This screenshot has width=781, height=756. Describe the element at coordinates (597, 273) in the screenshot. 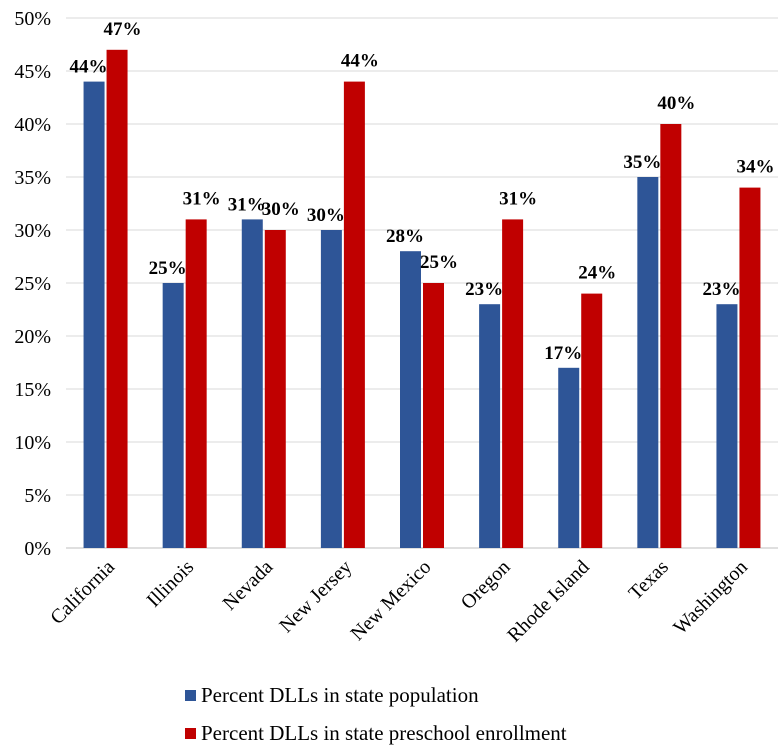

I see `data-label: 24%` at that location.